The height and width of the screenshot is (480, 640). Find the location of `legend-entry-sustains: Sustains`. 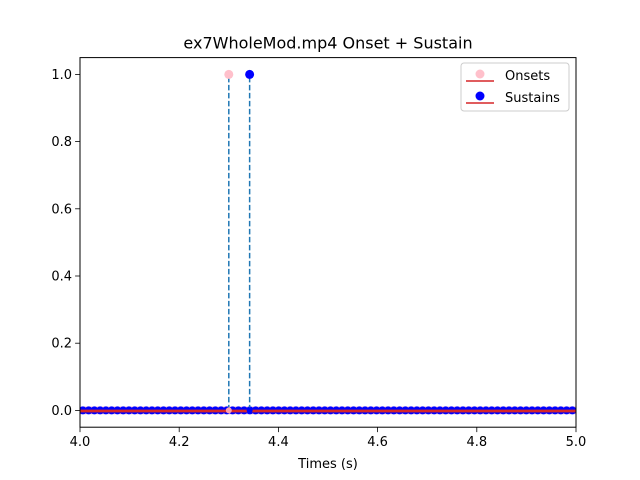

legend-entry-sustains: Sustains is located at coordinates (513, 98).